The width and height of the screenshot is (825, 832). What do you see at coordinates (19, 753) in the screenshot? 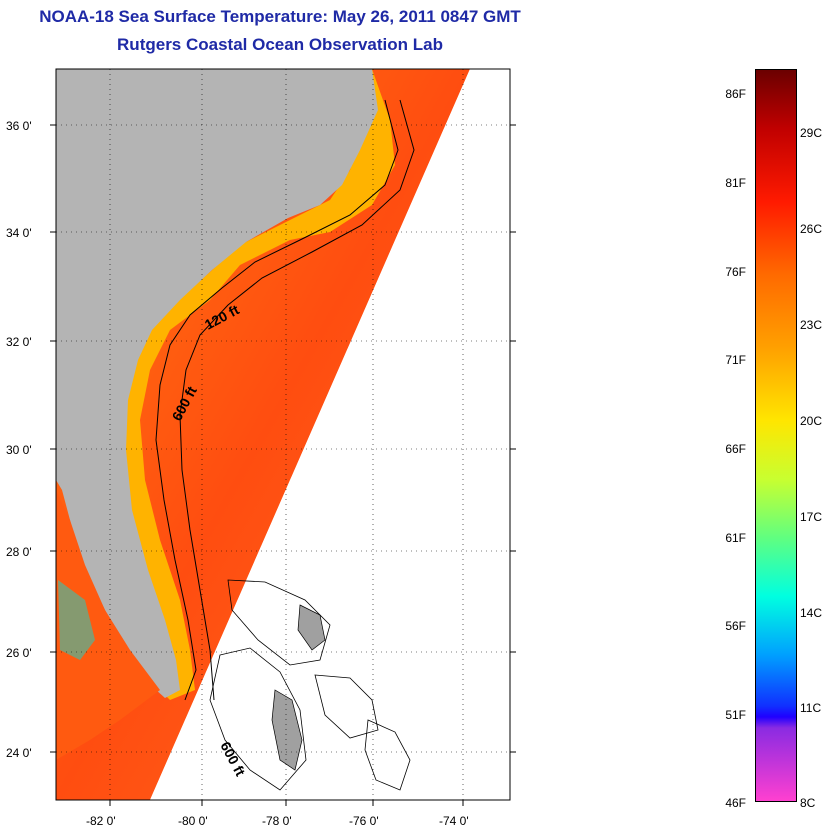
I see `lat-label-24: 24 0'` at bounding box center [19, 753].